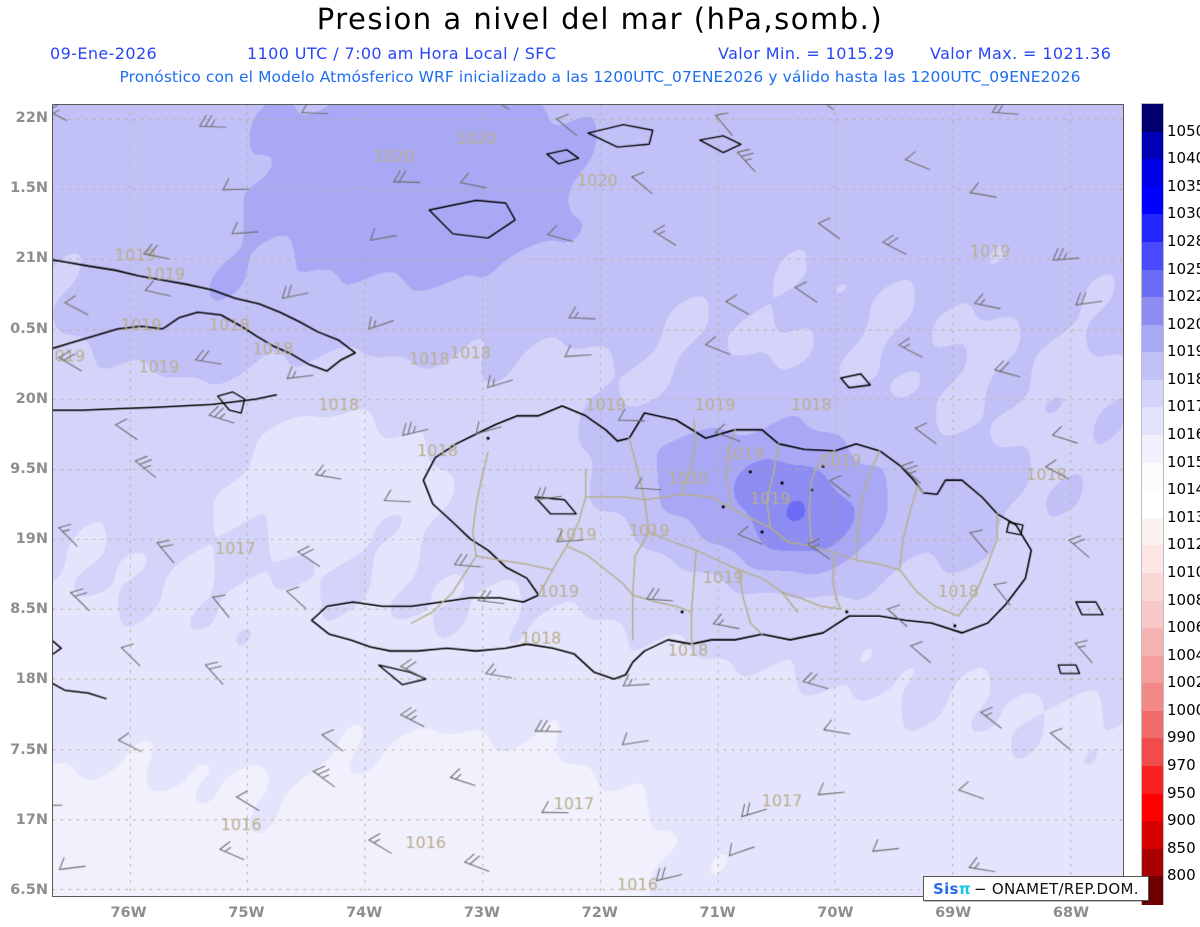  I want to click on colorbar-tick-label: 1006, so click(1183, 627).